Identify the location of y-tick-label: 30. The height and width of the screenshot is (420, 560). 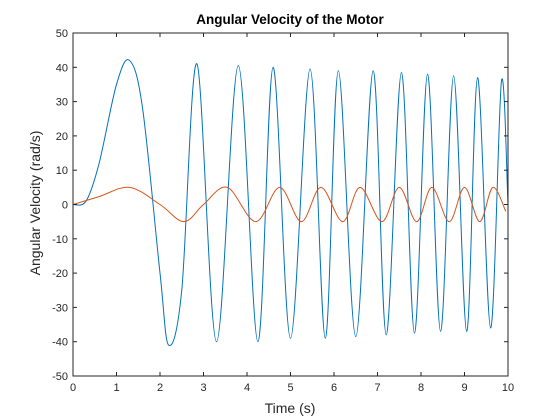
(62, 103).